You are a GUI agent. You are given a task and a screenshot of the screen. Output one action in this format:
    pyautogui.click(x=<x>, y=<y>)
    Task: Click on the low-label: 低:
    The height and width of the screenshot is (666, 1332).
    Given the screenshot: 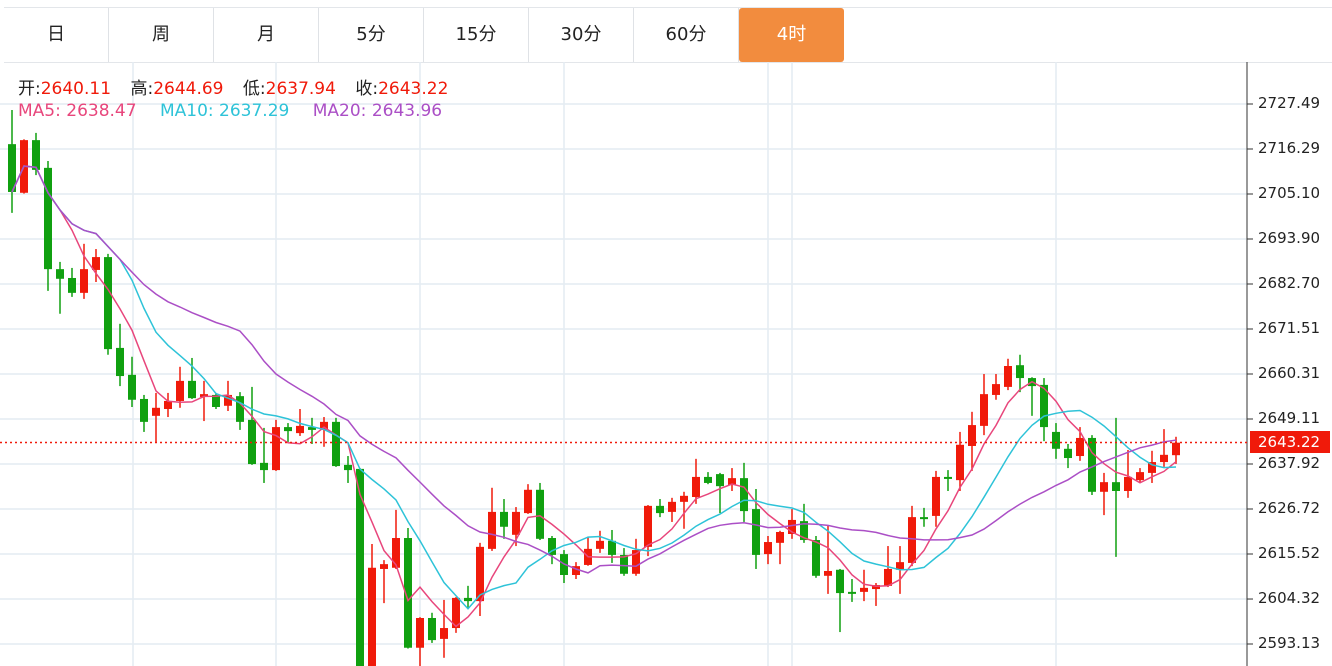 What is the action you would take?
    pyautogui.click(x=254, y=89)
    